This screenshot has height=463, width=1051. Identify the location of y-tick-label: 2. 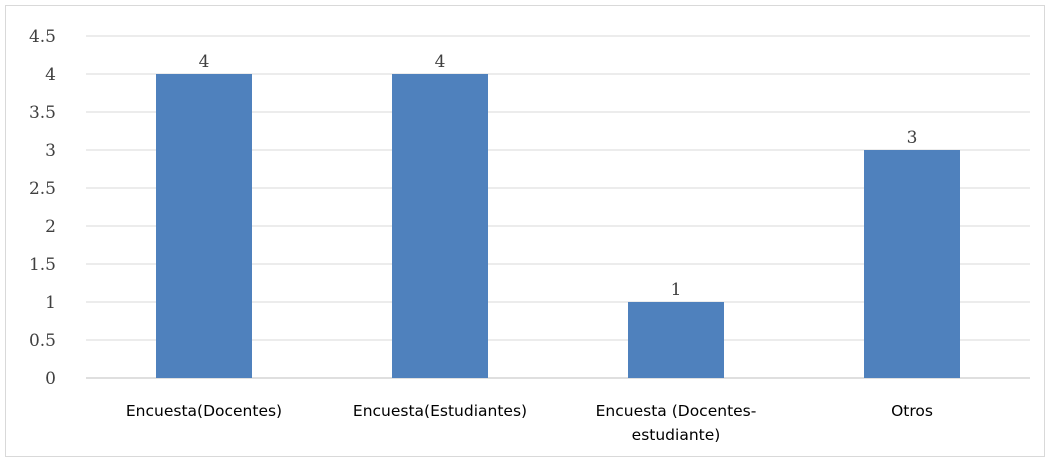
(50, 227).